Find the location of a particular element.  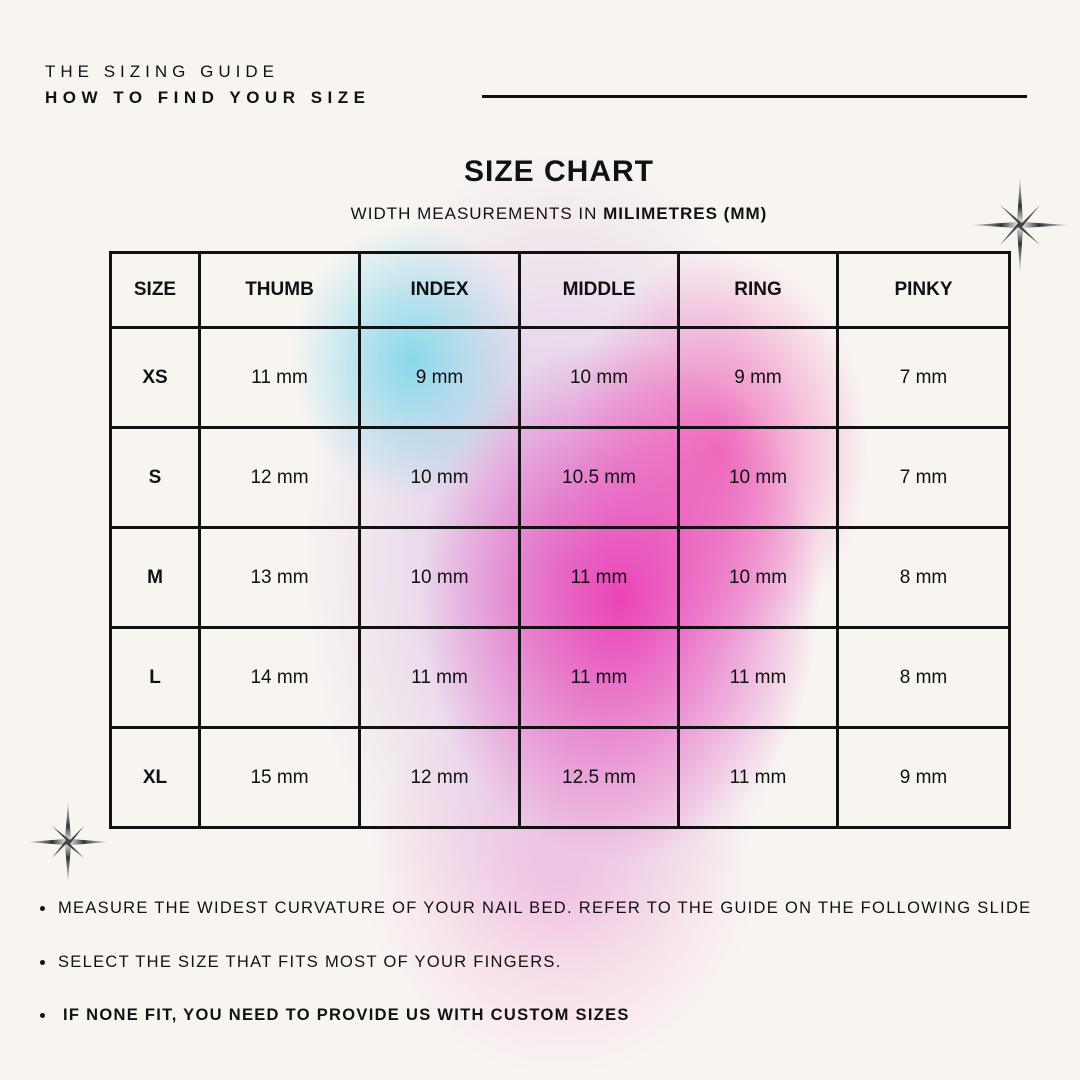

header-middle: MIDDLE is located at coordinates (599, 290).